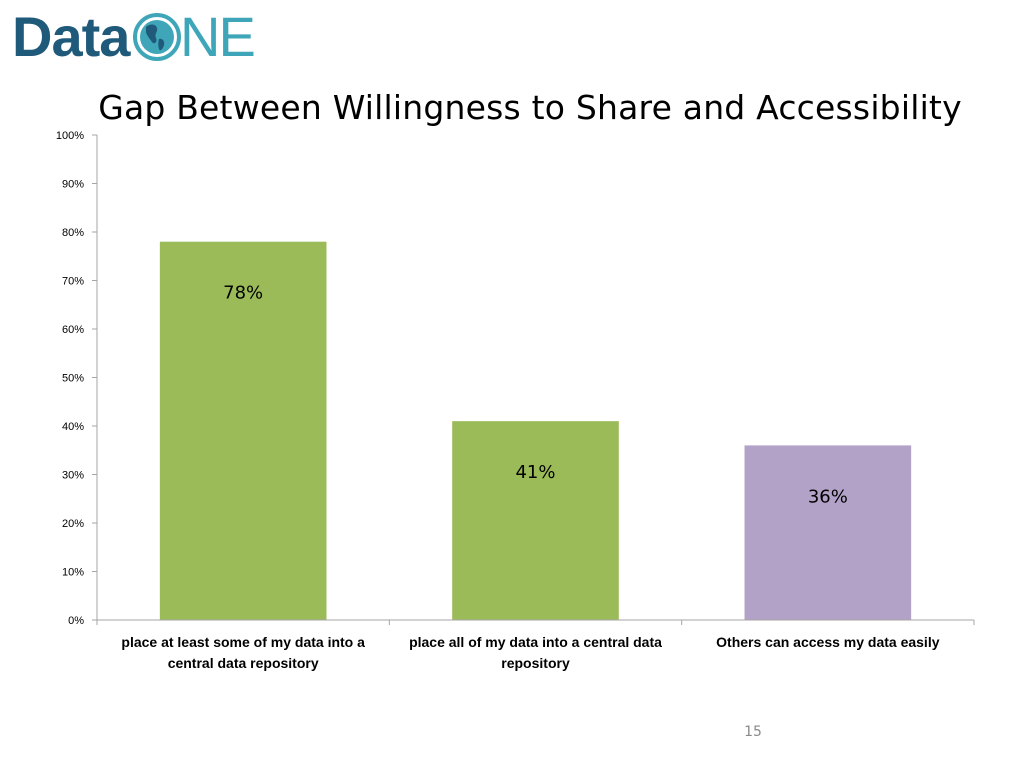  Describe the element at coordinates (70, 136) in the screenshot. I see `y-tick-label: 100%` at that location.